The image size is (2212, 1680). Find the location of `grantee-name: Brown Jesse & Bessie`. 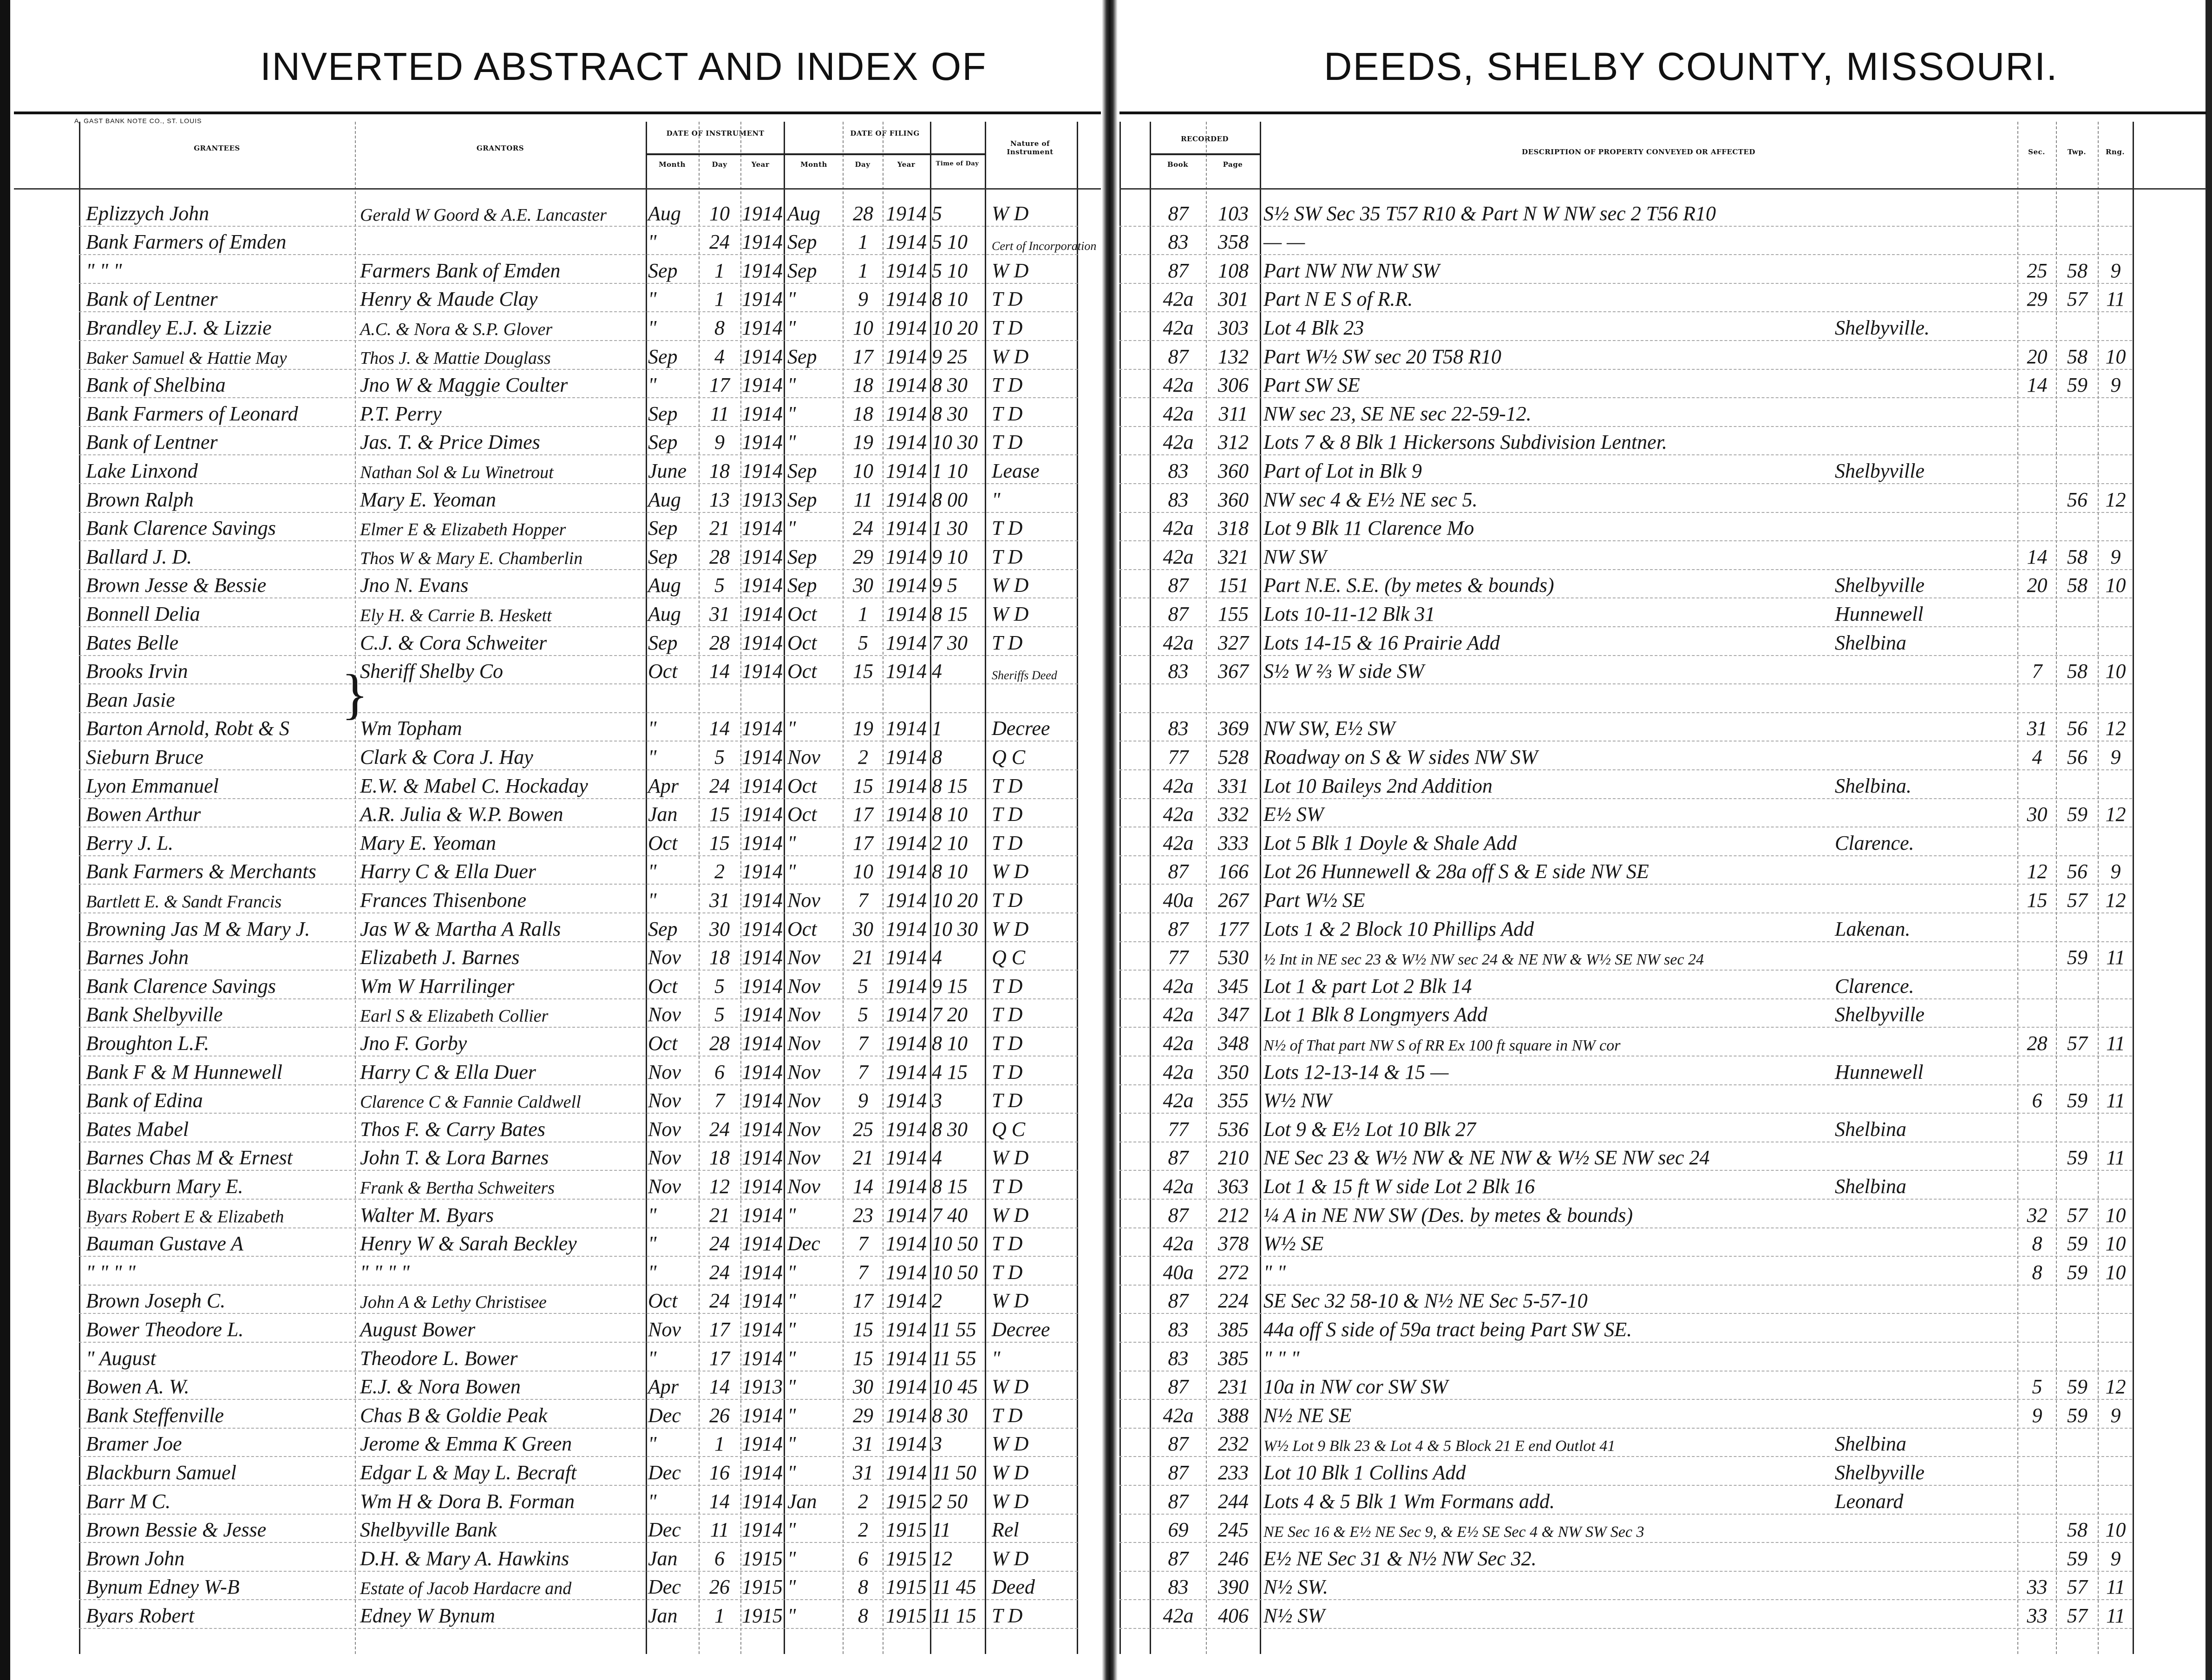

grantee-name: Brown Jesse & Bessie is located at coordinates (176, 585).